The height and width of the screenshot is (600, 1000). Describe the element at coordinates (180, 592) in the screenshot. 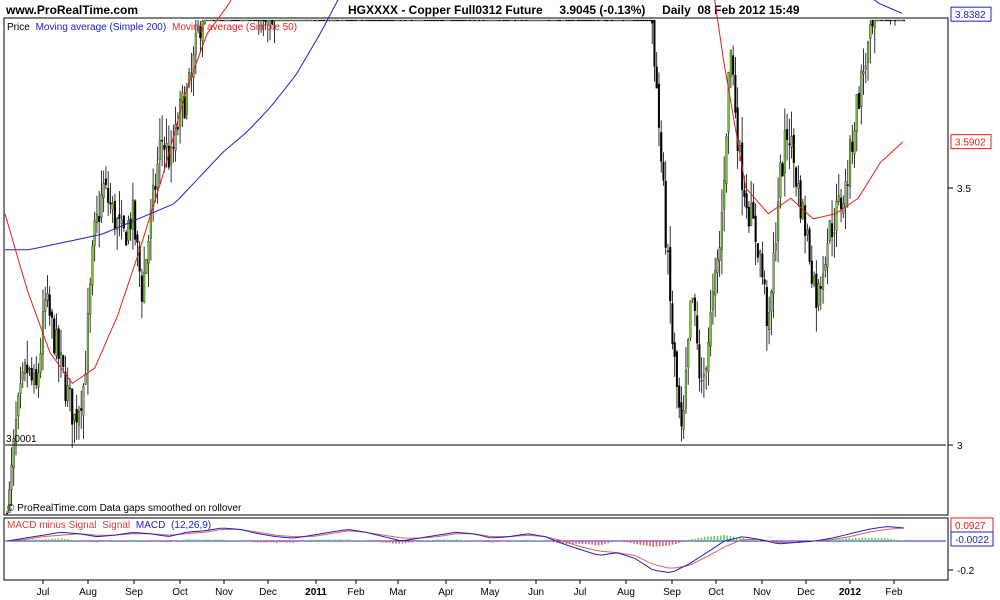

I see `x-tick-label: Oct` at that location.